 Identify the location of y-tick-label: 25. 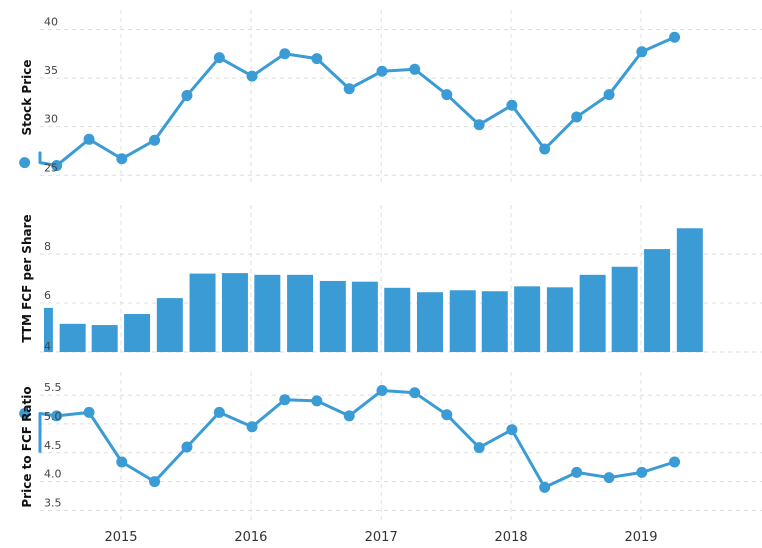
(51, 167).